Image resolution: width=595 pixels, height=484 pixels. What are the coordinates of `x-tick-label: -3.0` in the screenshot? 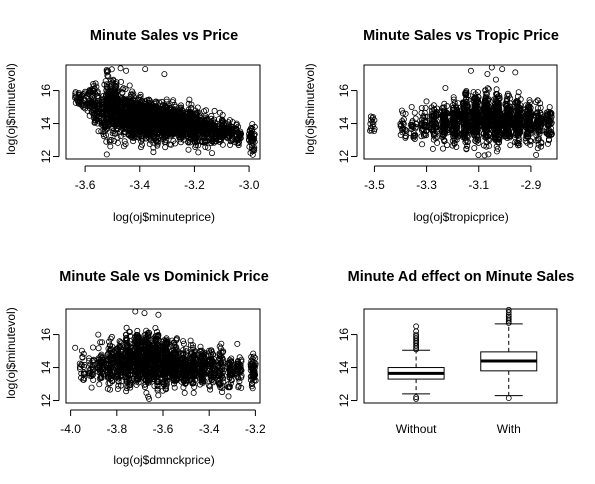 It's located at (249, 185).